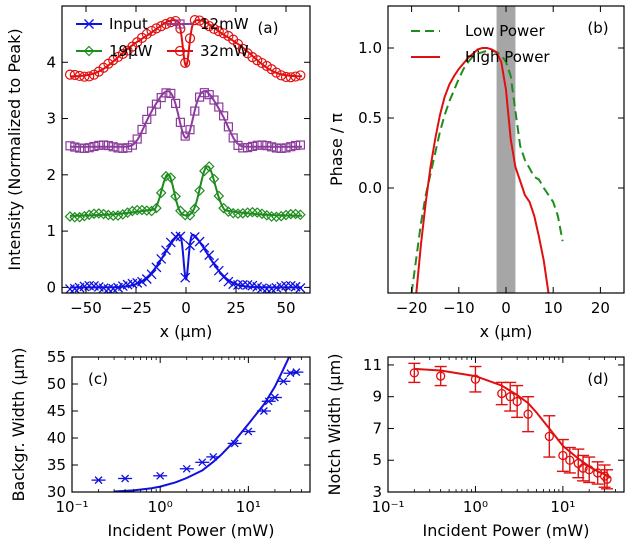  I want to click on legend-item: 19μW, so click(114, 51).